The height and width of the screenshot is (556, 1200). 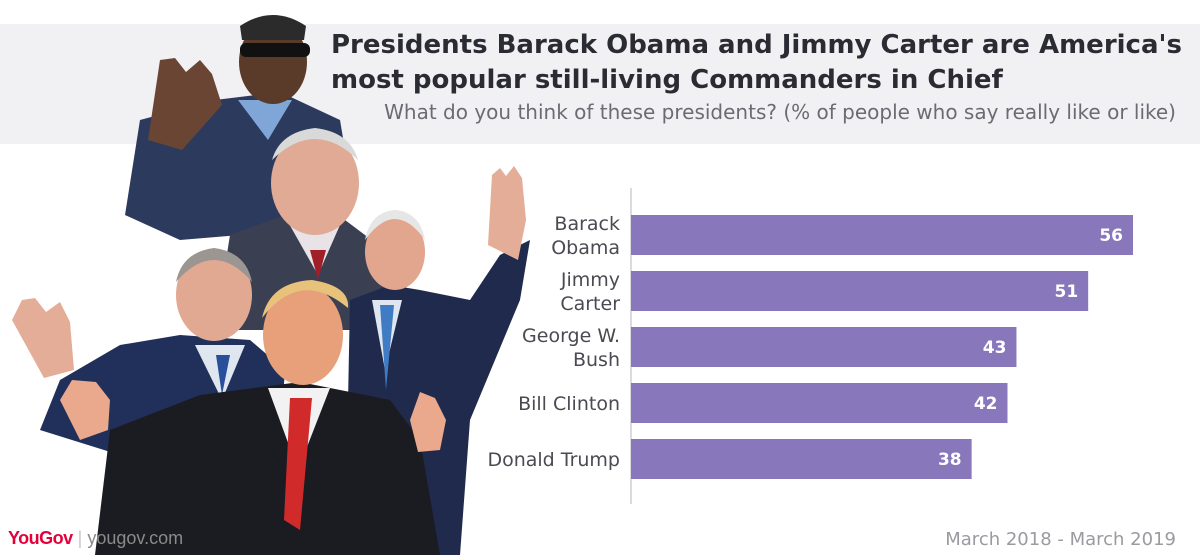 What do you see at coordinates (1111, 236) in the screenshot?
I see `bar-value-label: 56` at bounding box center [1111, 236].